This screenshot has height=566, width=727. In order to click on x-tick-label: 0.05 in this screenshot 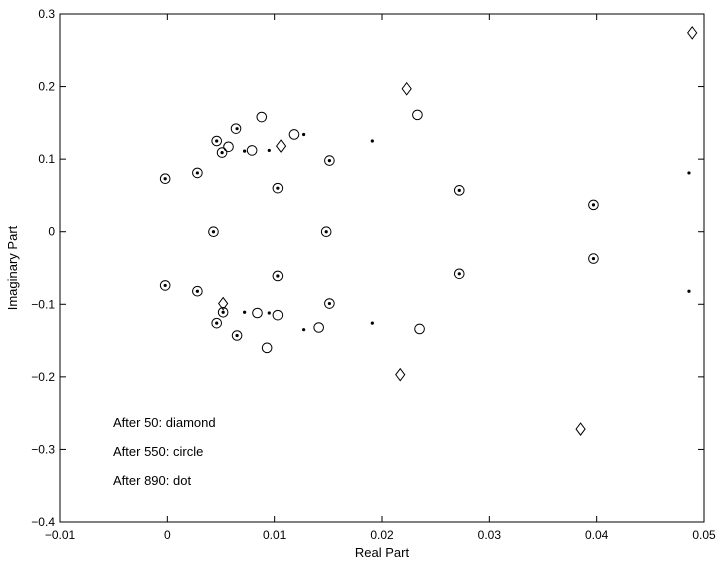, I will do `click(704, 535)`.